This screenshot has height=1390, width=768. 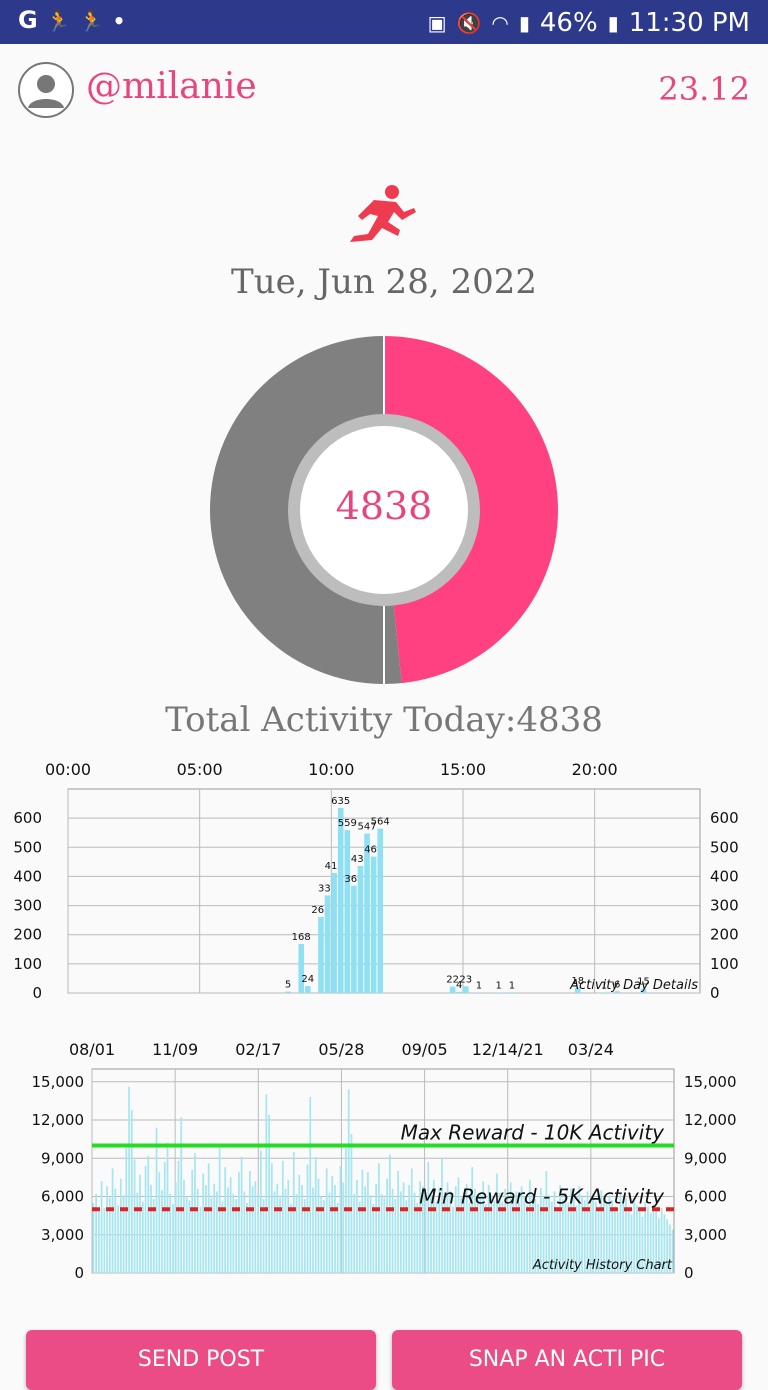 What do you see at coordinates (171, 86) in the screenshot?
I see `username: @milanie` at bounding box center [171, 86].